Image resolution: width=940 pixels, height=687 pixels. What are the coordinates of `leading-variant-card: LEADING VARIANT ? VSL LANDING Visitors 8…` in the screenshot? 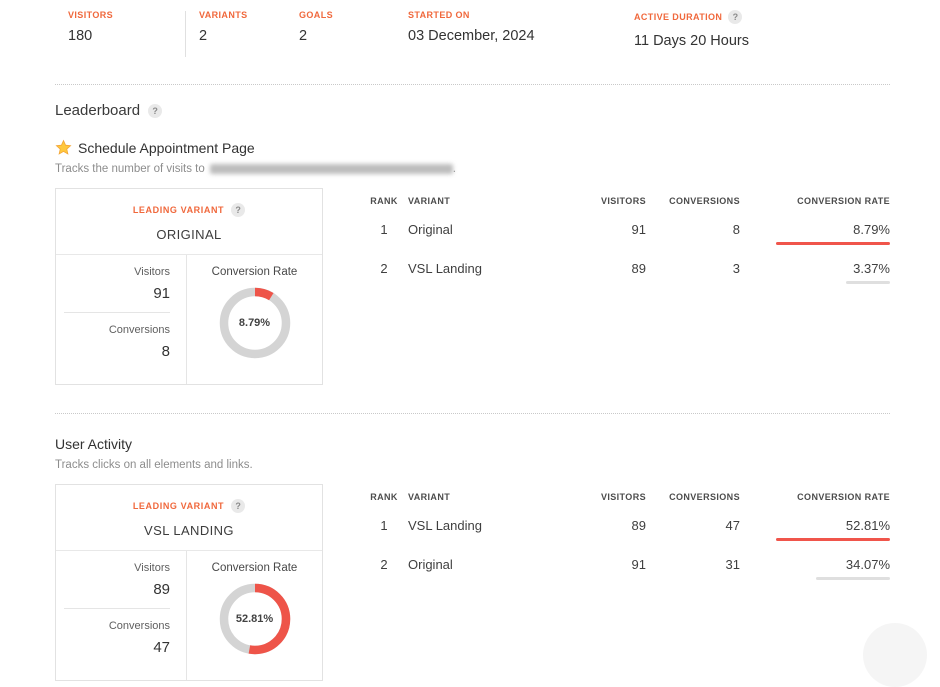 It's located at (189, 582).